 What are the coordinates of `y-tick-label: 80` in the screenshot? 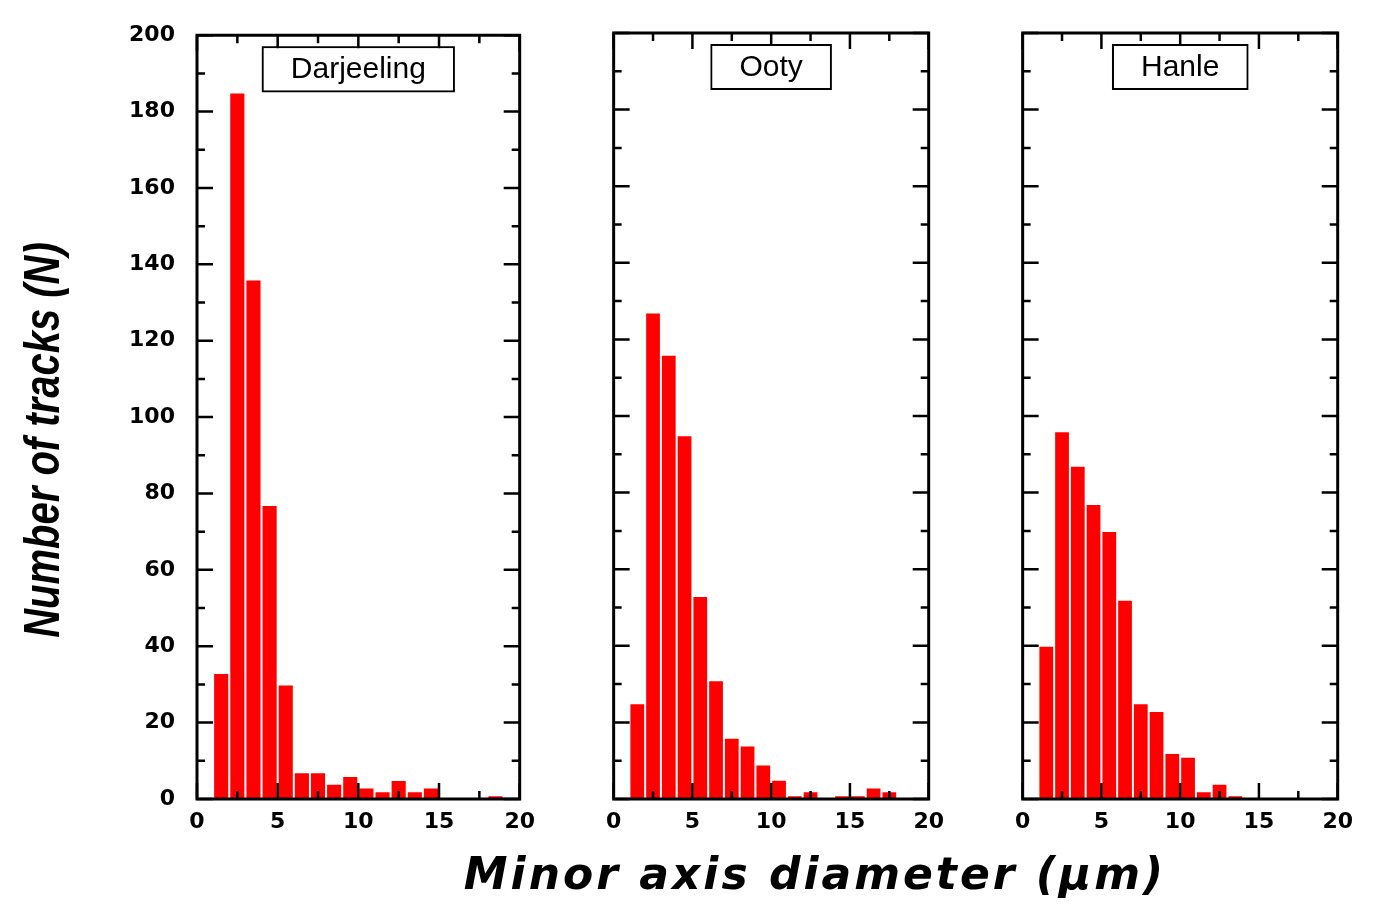 It's located at (159, 492).